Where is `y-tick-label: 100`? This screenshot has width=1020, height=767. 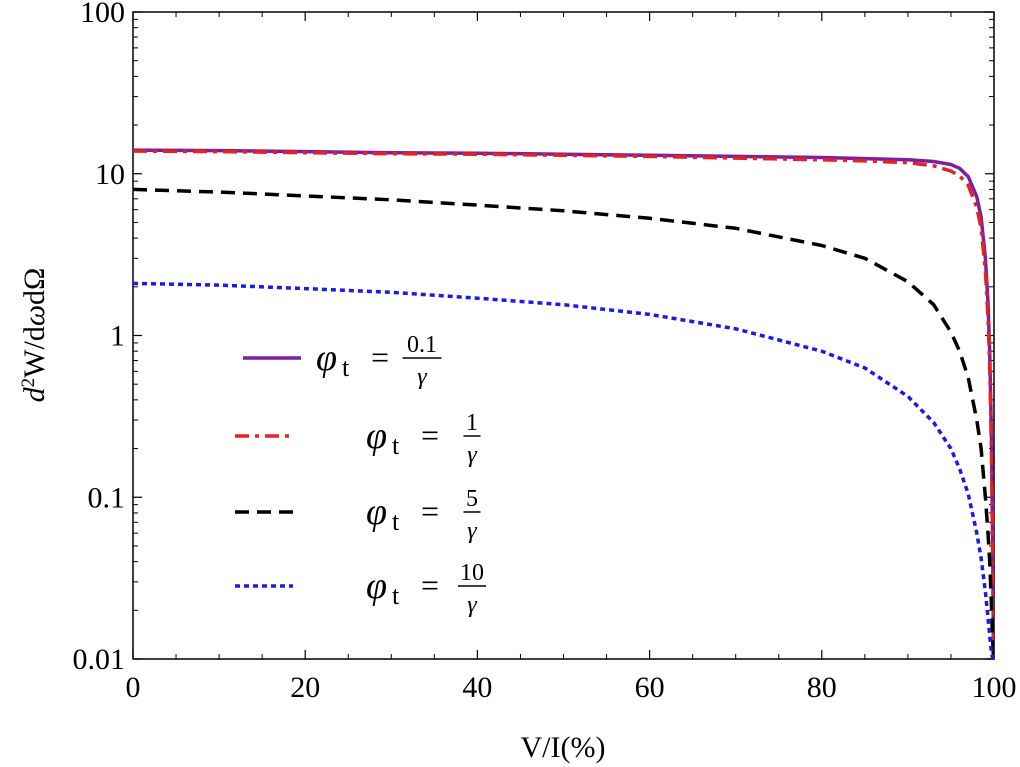 y-tick-label: 100 is located at coordinates (102, 14).